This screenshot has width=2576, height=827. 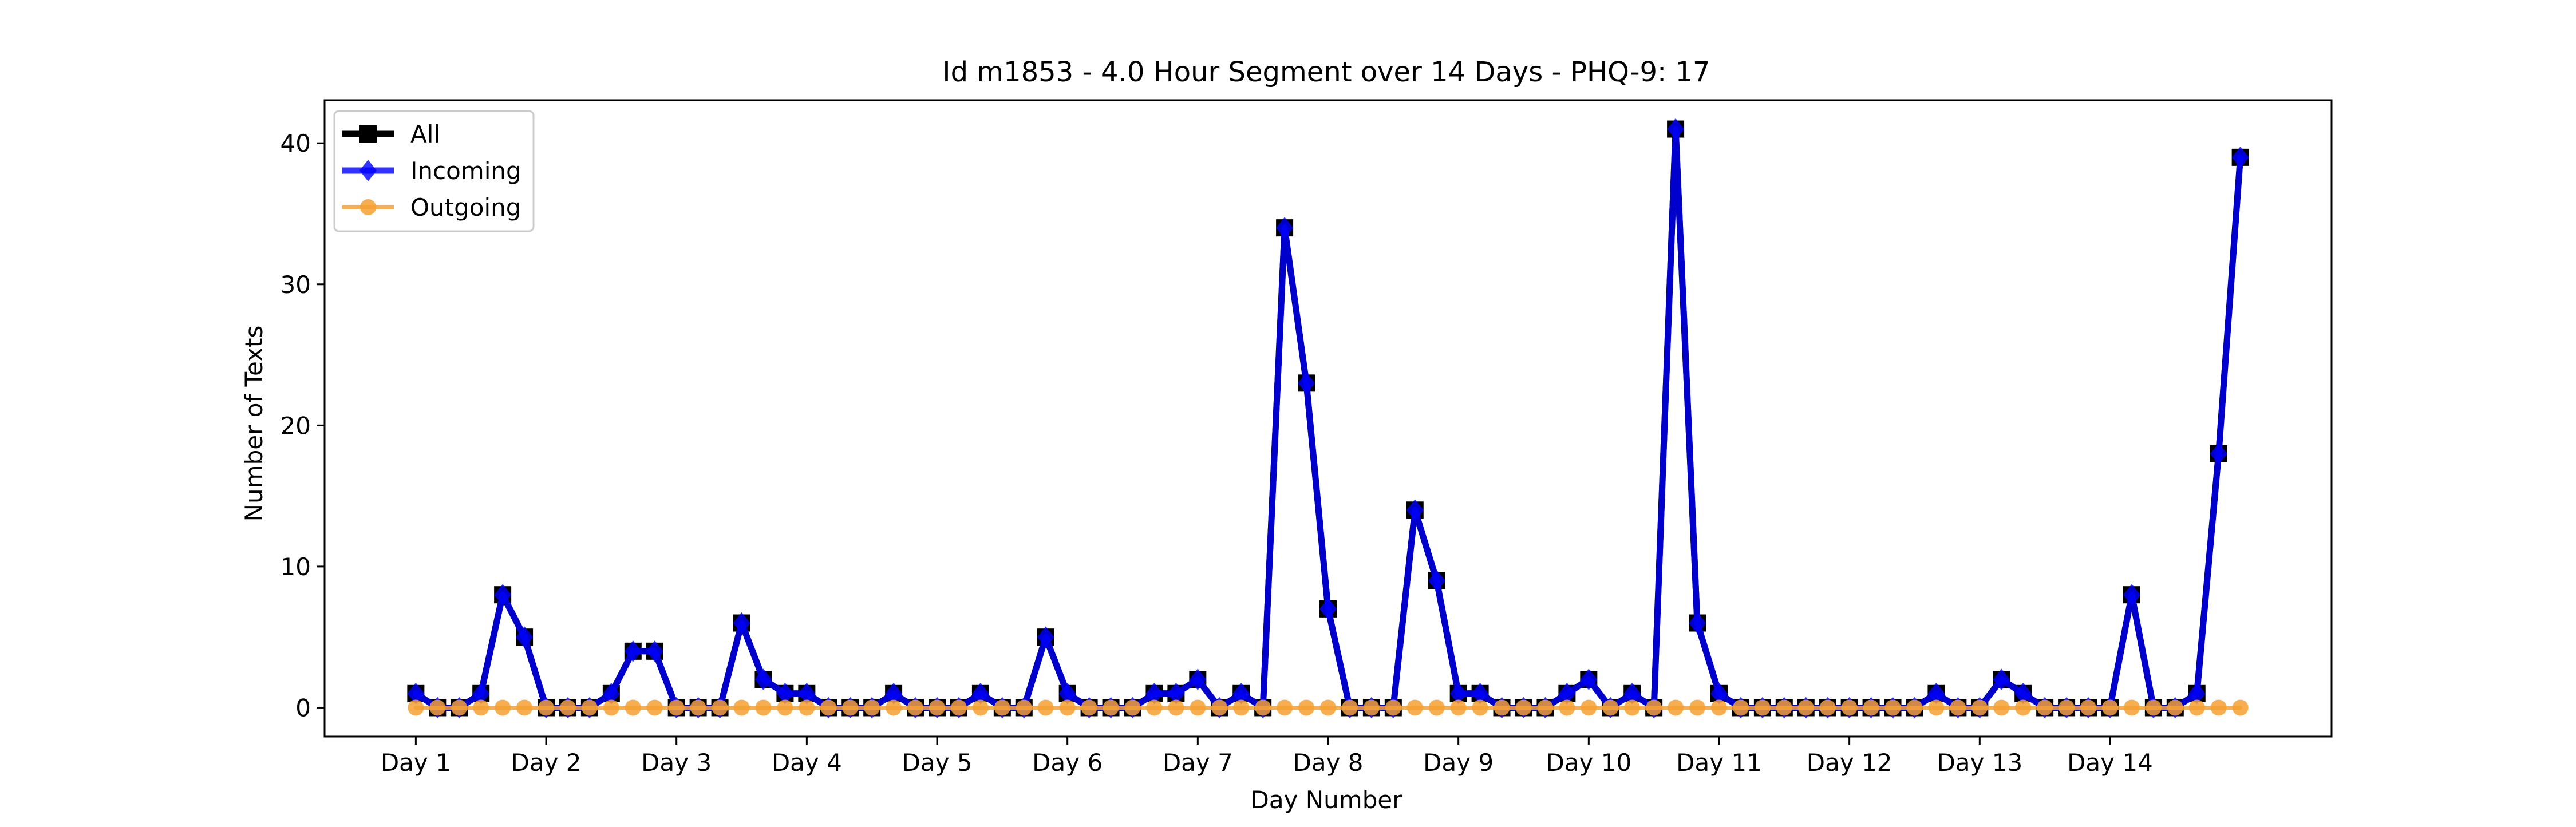 What do you see at coordinates (416, 763) in the screenshot?
I see `x-tick-label: Day 1` at bounding box center [416, 763].